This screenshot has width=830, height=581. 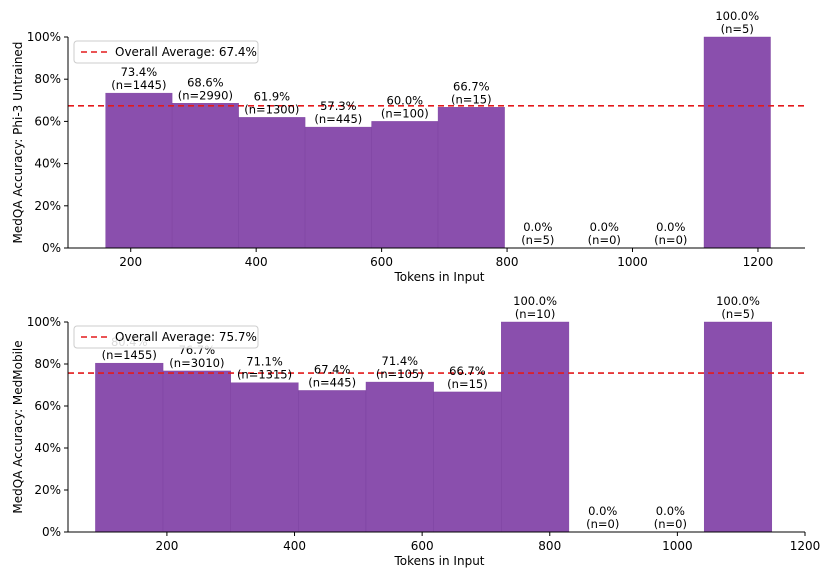 I want to click on y-axis-label: MedQA Accuracy: Phi-3 Untrained, so click(x=18, y=143).